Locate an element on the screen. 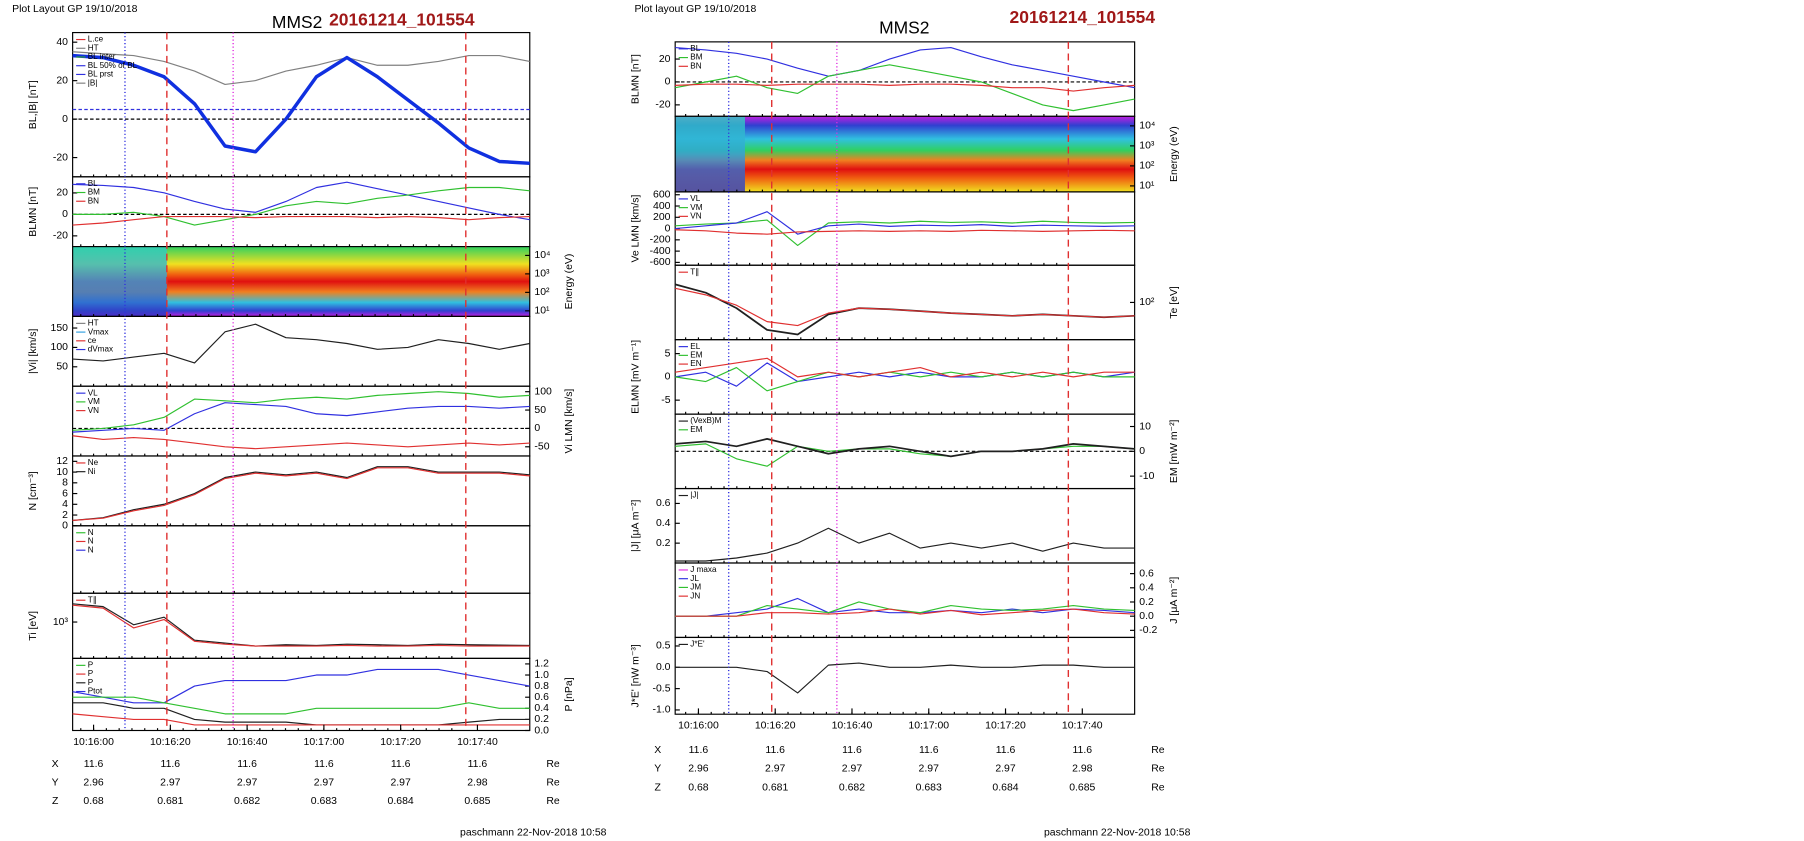  y-tick-label: 2 is located at coordinates (65, 515).